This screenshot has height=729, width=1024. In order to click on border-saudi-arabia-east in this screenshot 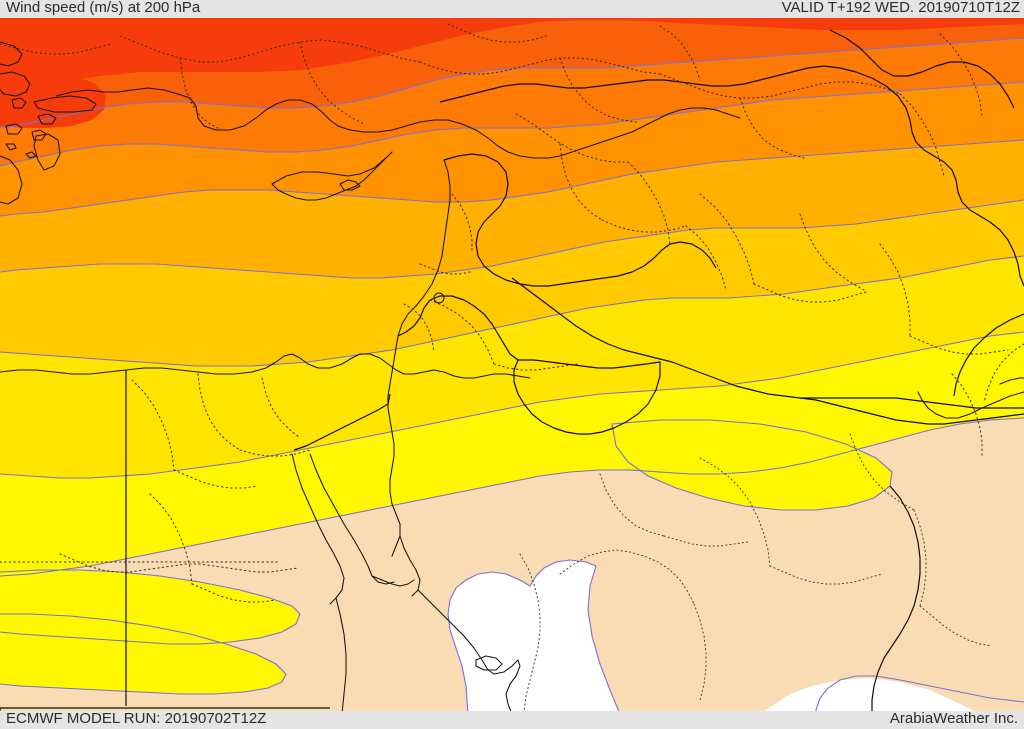, I will do `click(896, 599)`.